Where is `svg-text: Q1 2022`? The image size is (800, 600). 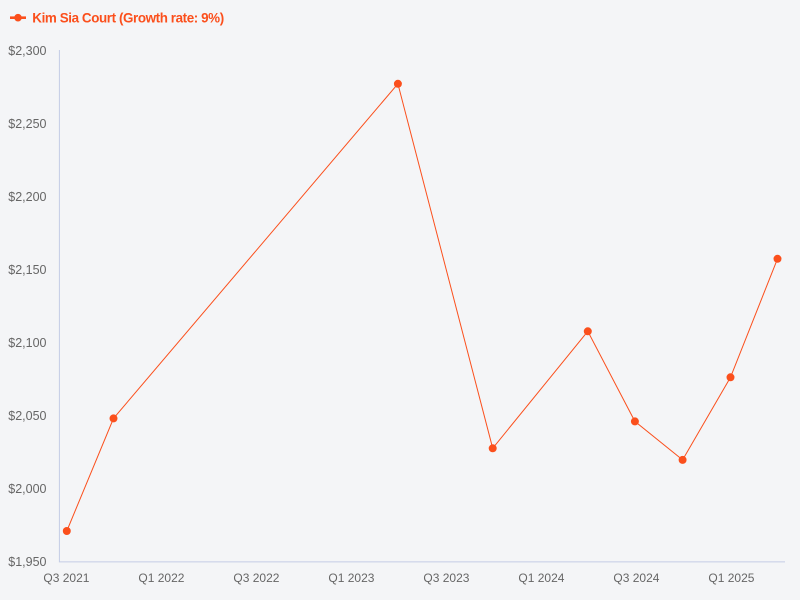 svg-text: Q1 2022 is located at coordinates (161, 578).